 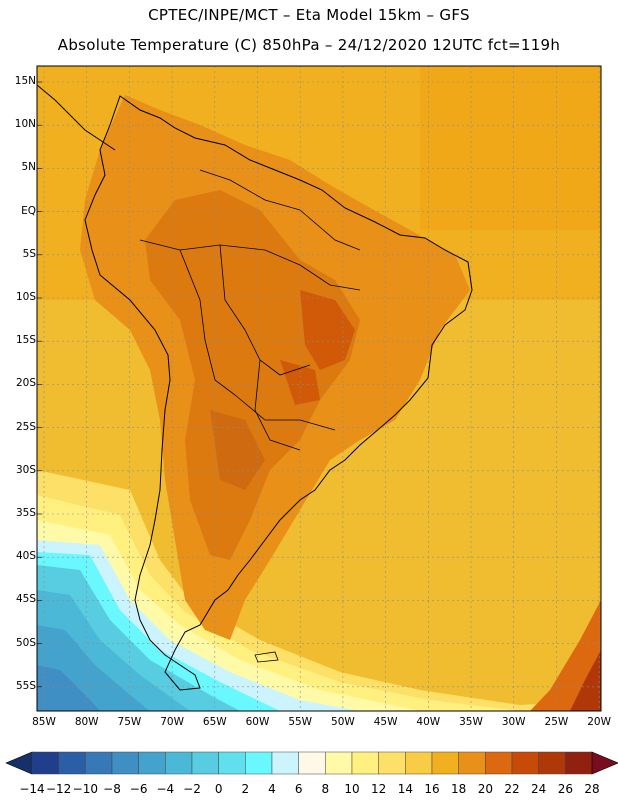 What do you see at coordinates (237, 450) in the screenshot?
I see `field-hot-chaco` at bounding box center [237, 450].